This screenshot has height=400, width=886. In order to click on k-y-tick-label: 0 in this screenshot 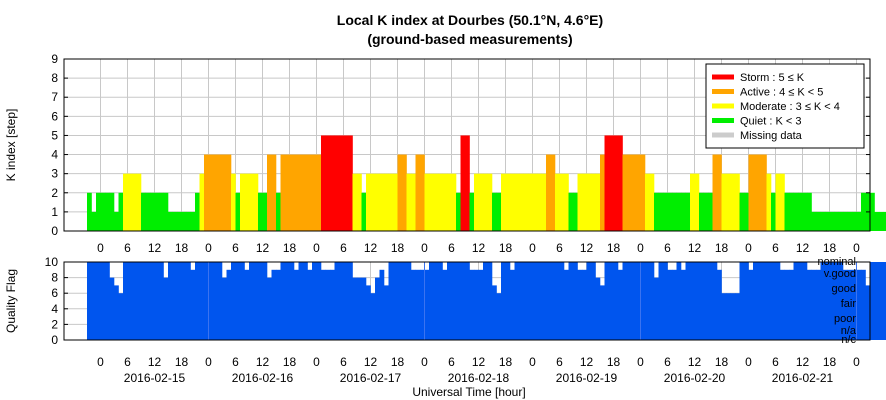, I will do `click(54, 231)`.